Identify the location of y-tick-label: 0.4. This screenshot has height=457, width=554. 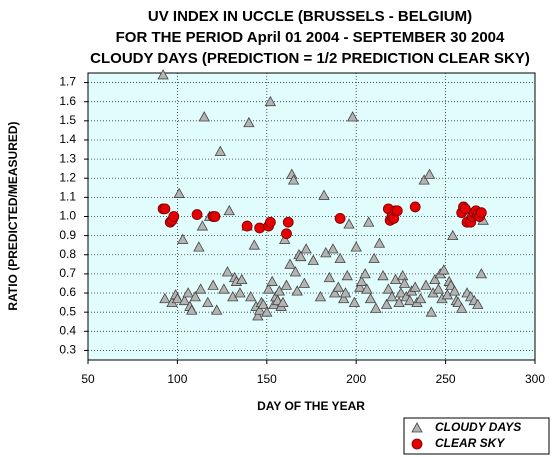
(67, 330).